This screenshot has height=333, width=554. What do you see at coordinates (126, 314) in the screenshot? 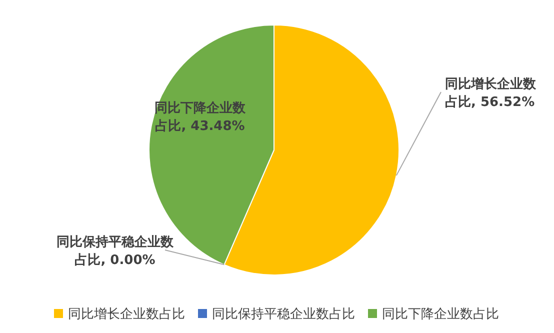
I see `legend-label: 同比增长企业数占比` at bounding box center [126, 314].